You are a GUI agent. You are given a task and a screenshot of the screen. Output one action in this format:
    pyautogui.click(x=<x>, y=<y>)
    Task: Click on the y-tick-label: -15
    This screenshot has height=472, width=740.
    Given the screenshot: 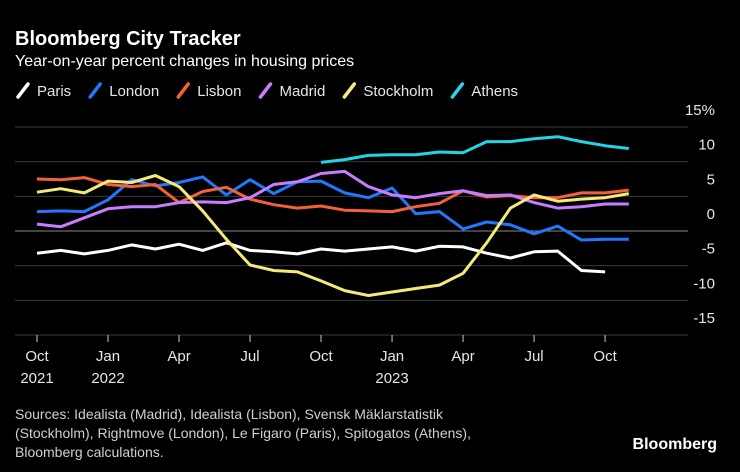 What is the action you would take?
    pyautogui.click(x=704, y=318)
    